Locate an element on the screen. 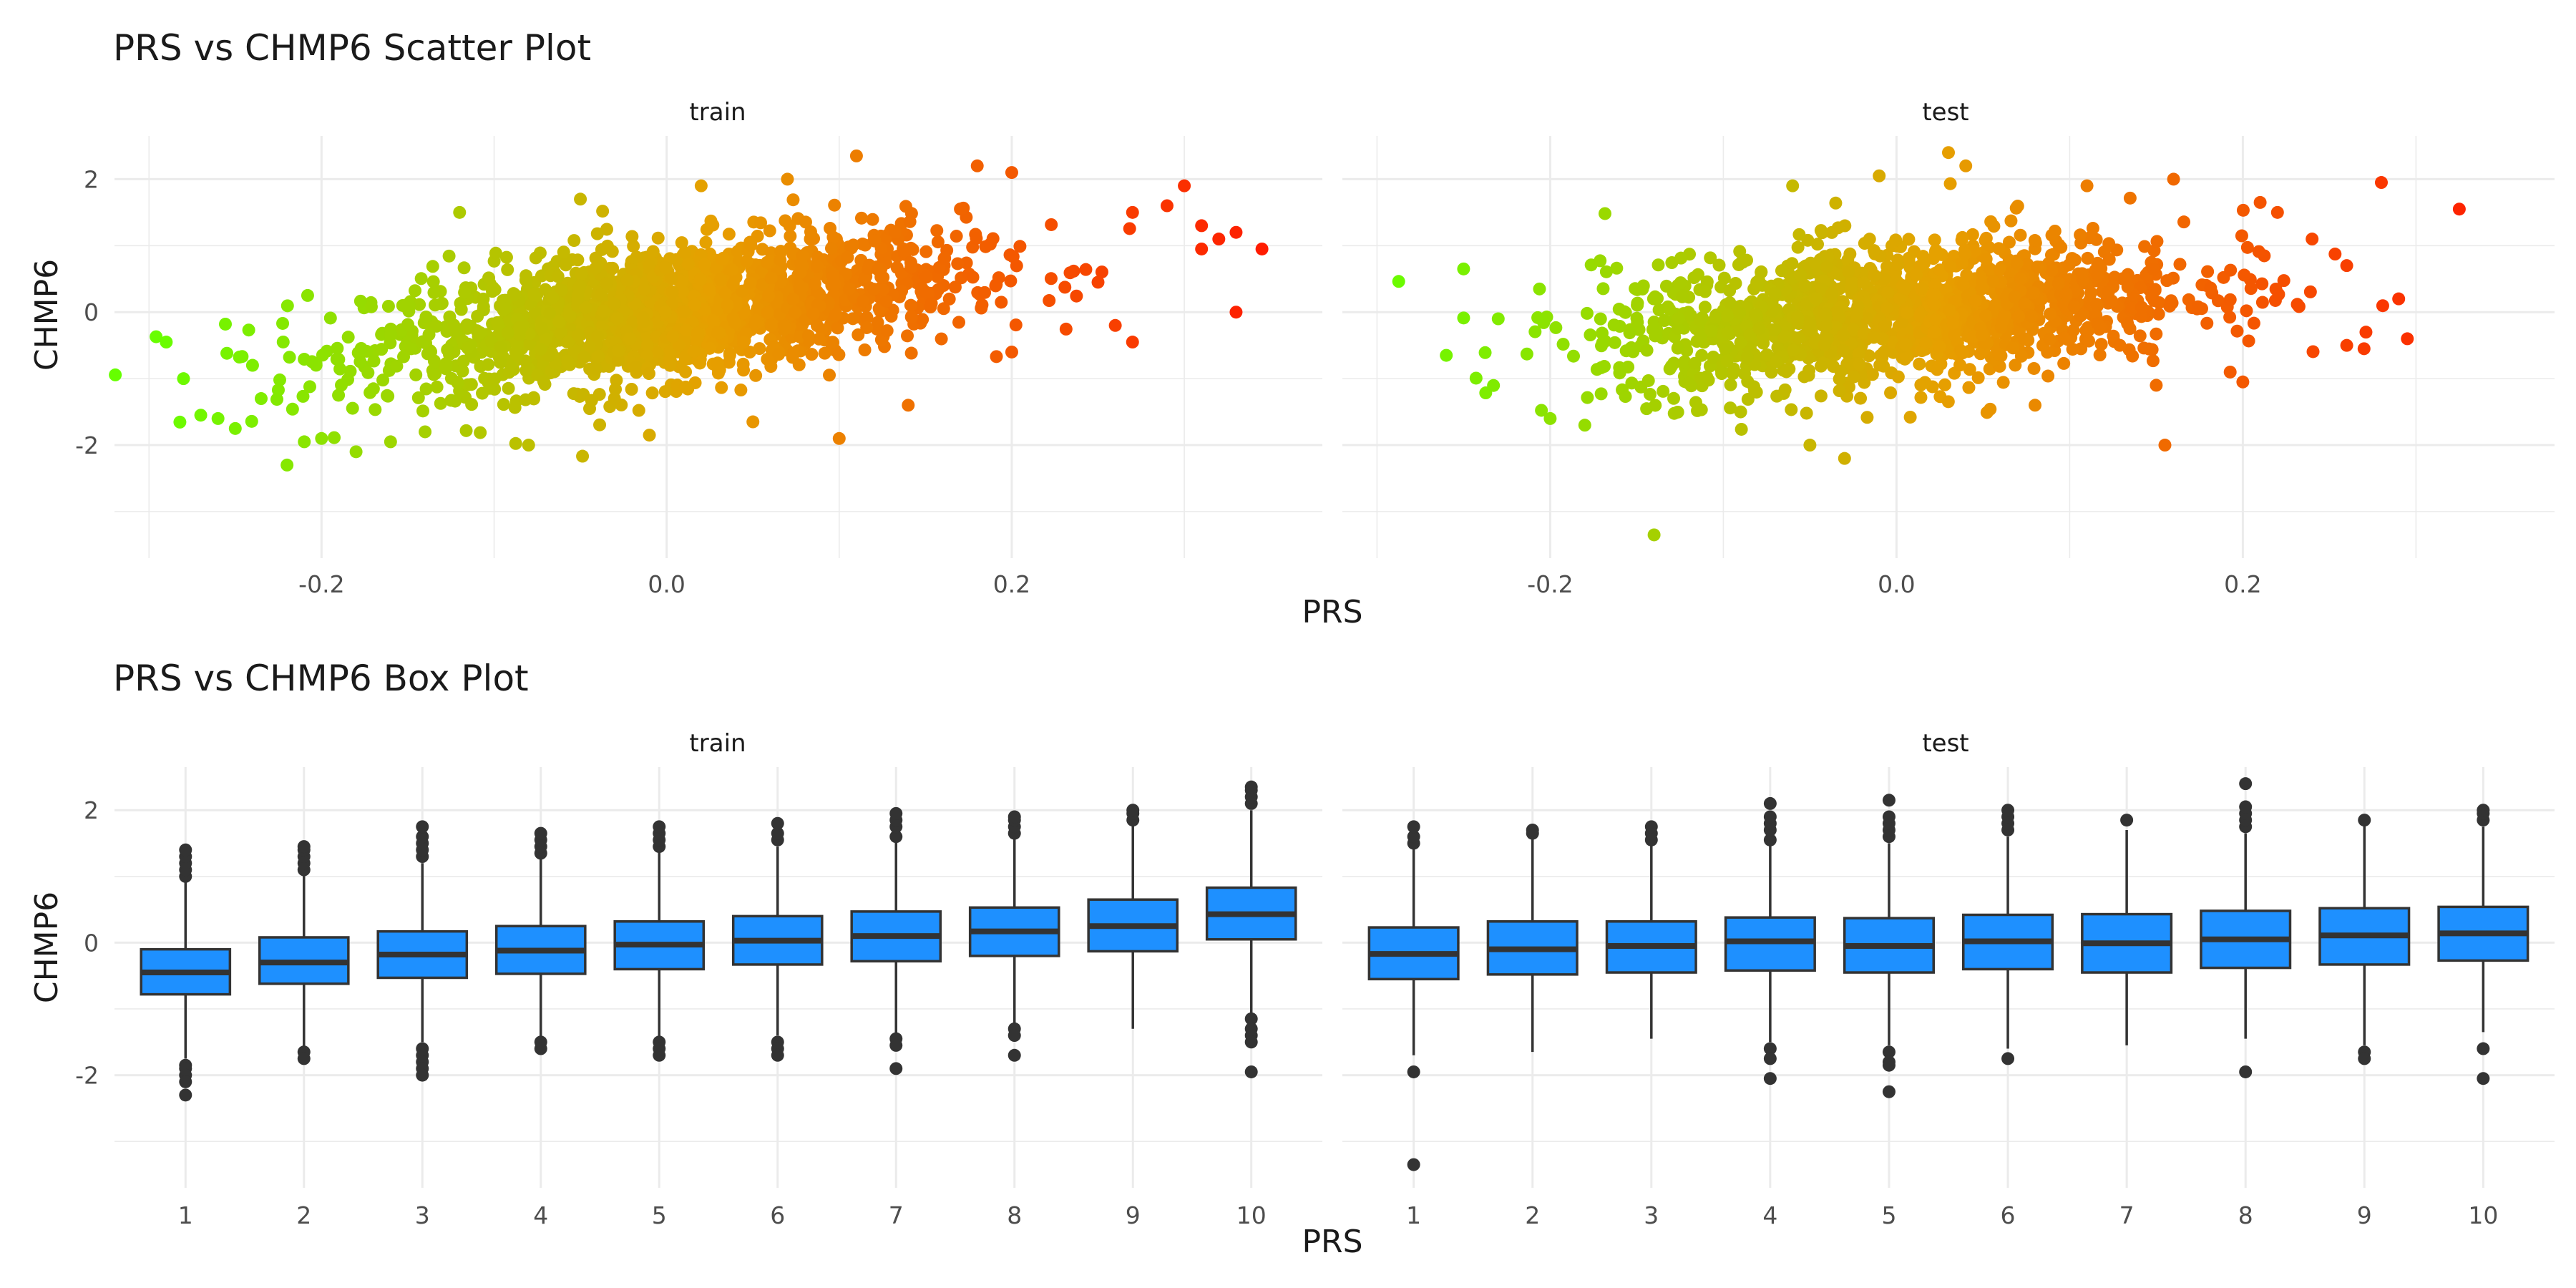 This screenshot has width=2576, height=1288. box-x-tick-label: 3 is located at coordinates (1652, 1215).